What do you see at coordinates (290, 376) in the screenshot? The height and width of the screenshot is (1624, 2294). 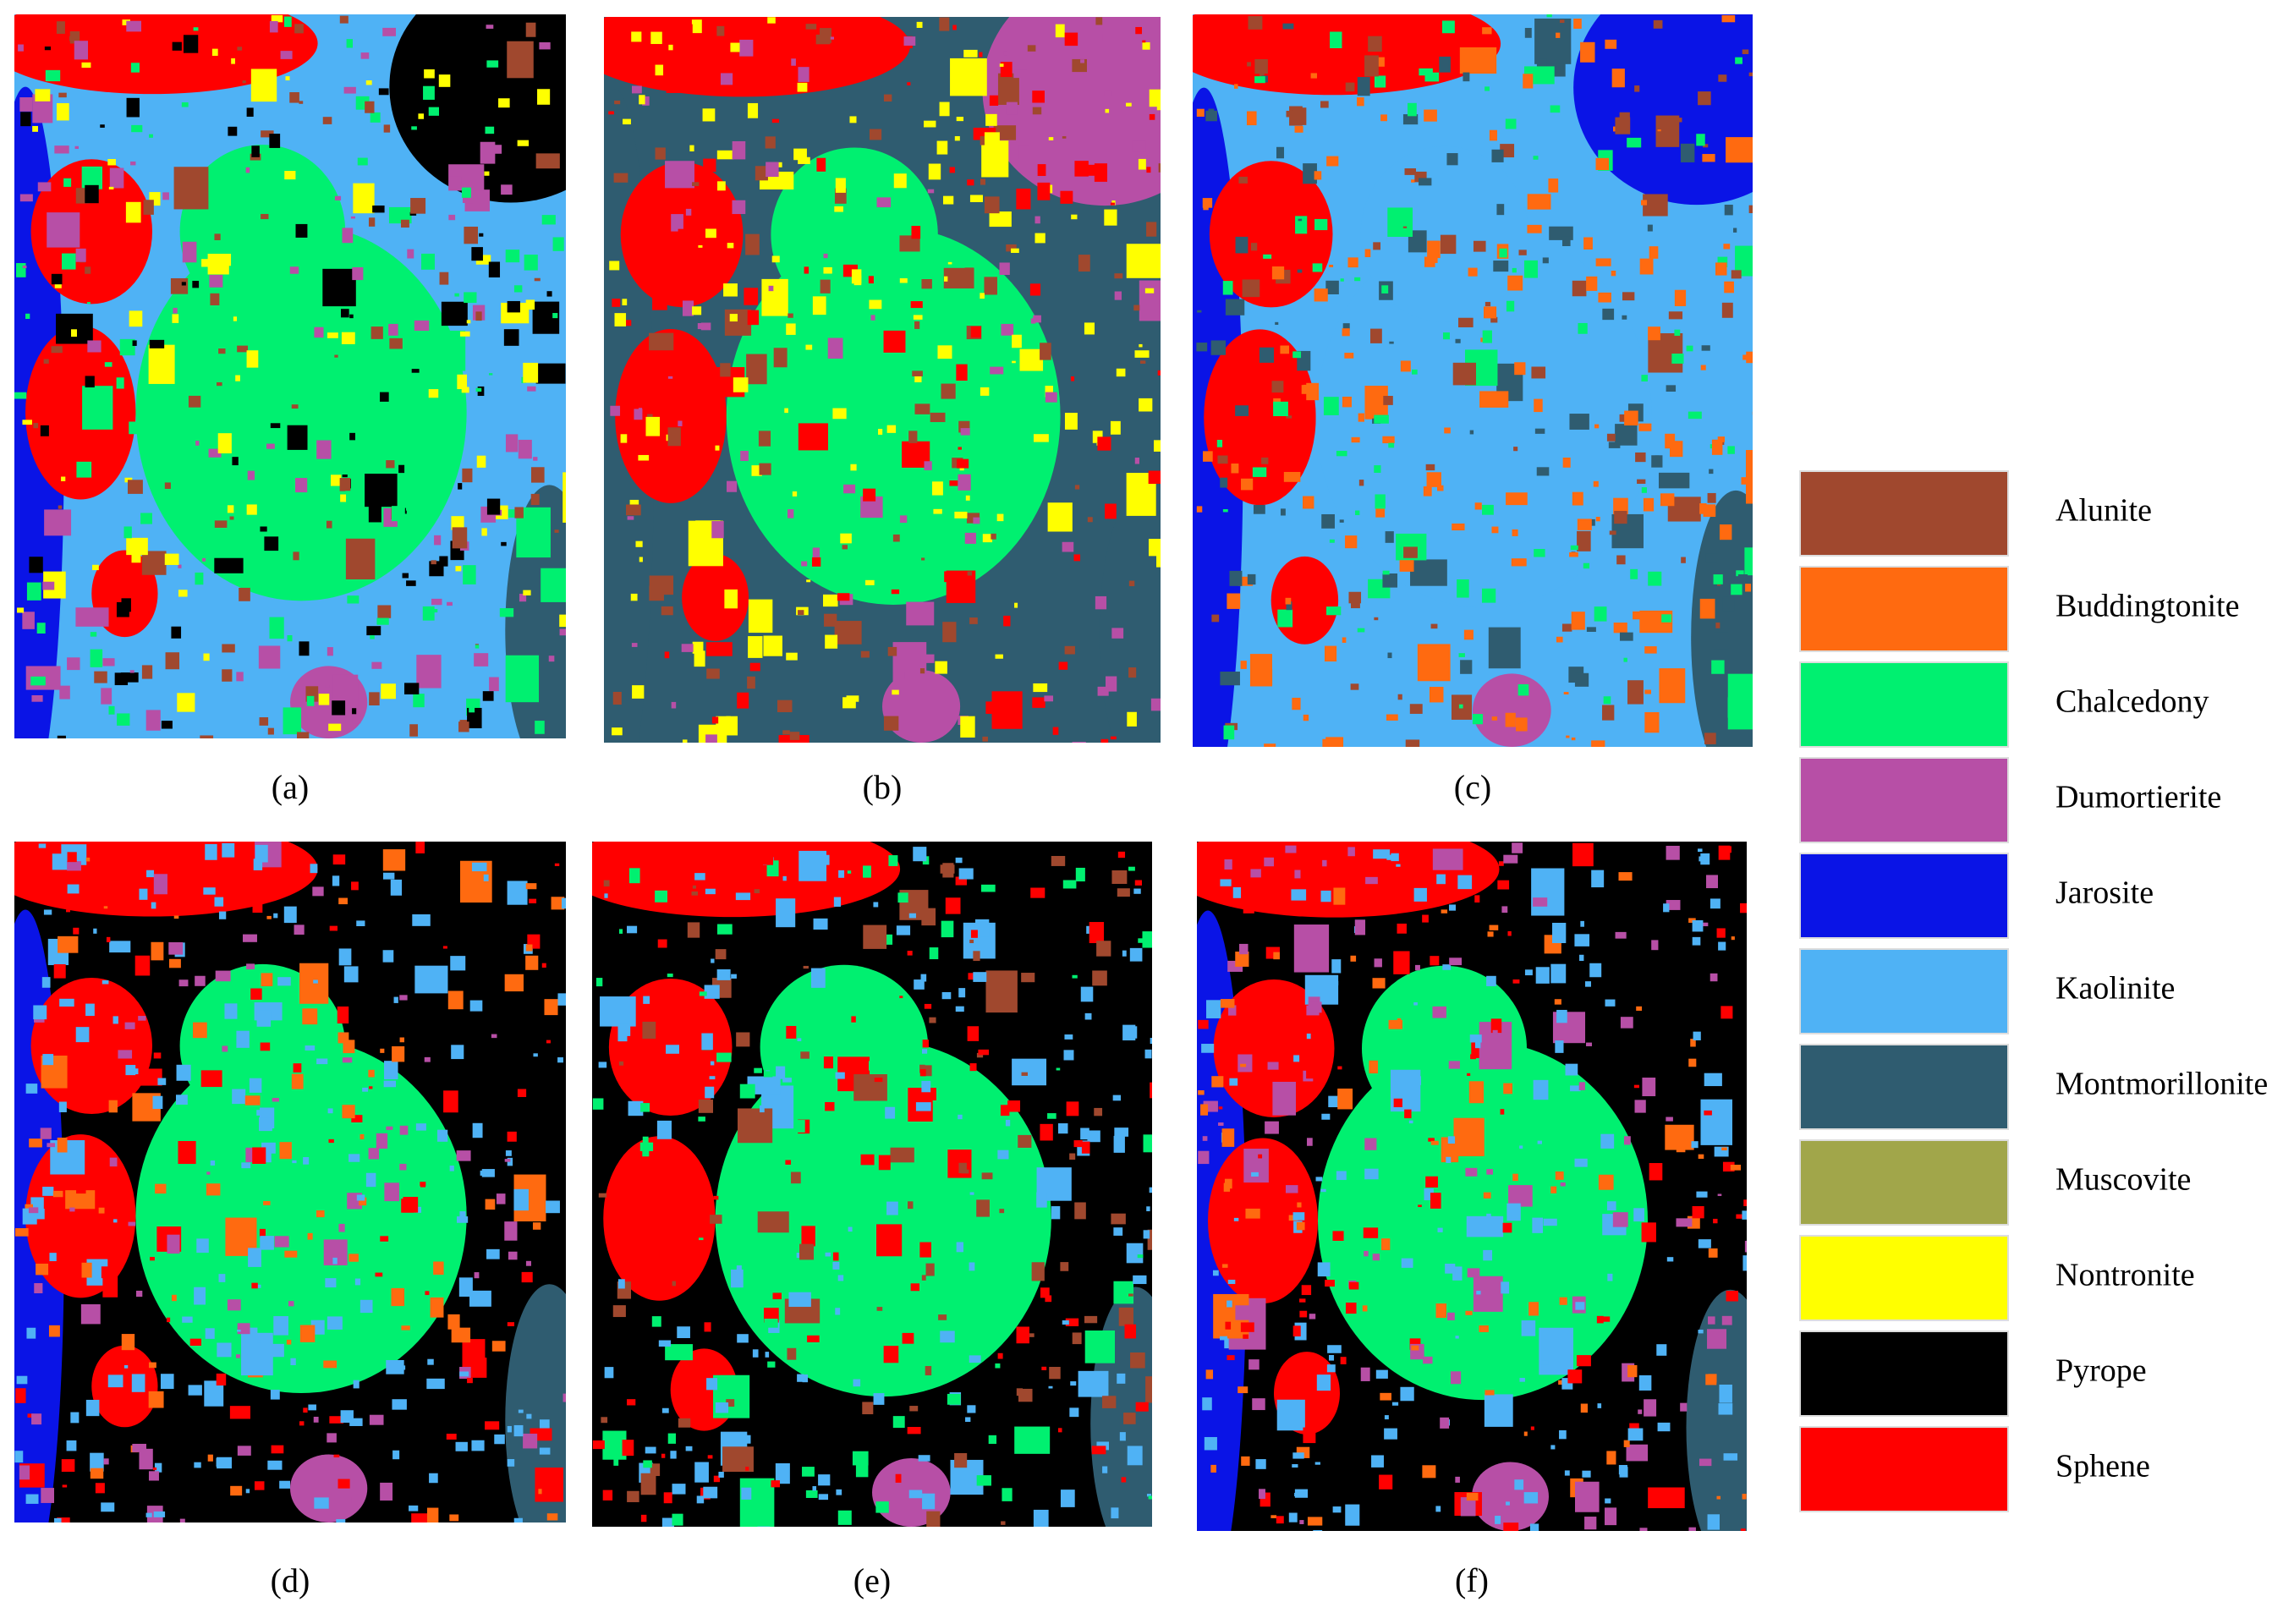 I see `classification-map` at bounding box center [290, 376].